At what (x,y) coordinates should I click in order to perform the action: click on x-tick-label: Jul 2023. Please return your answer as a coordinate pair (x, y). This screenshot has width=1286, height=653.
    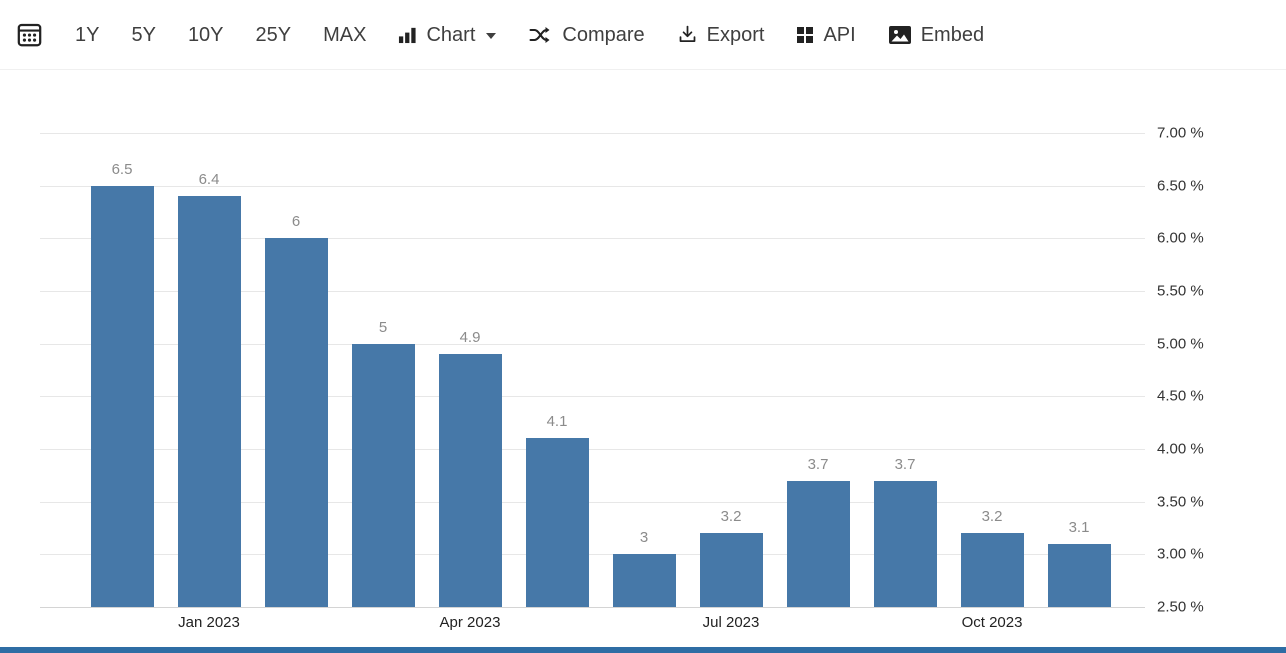
    Looking at the image, I should click on (731, 622).